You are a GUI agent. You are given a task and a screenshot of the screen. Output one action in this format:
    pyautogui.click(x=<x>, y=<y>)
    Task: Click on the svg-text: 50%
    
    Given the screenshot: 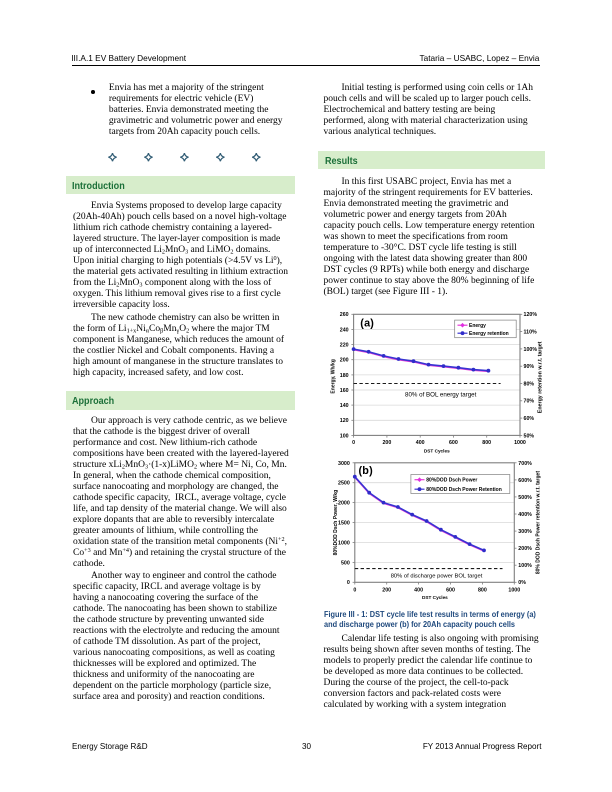 What is the action you would take?
    pyautogui.click(x=529, y=436)
    